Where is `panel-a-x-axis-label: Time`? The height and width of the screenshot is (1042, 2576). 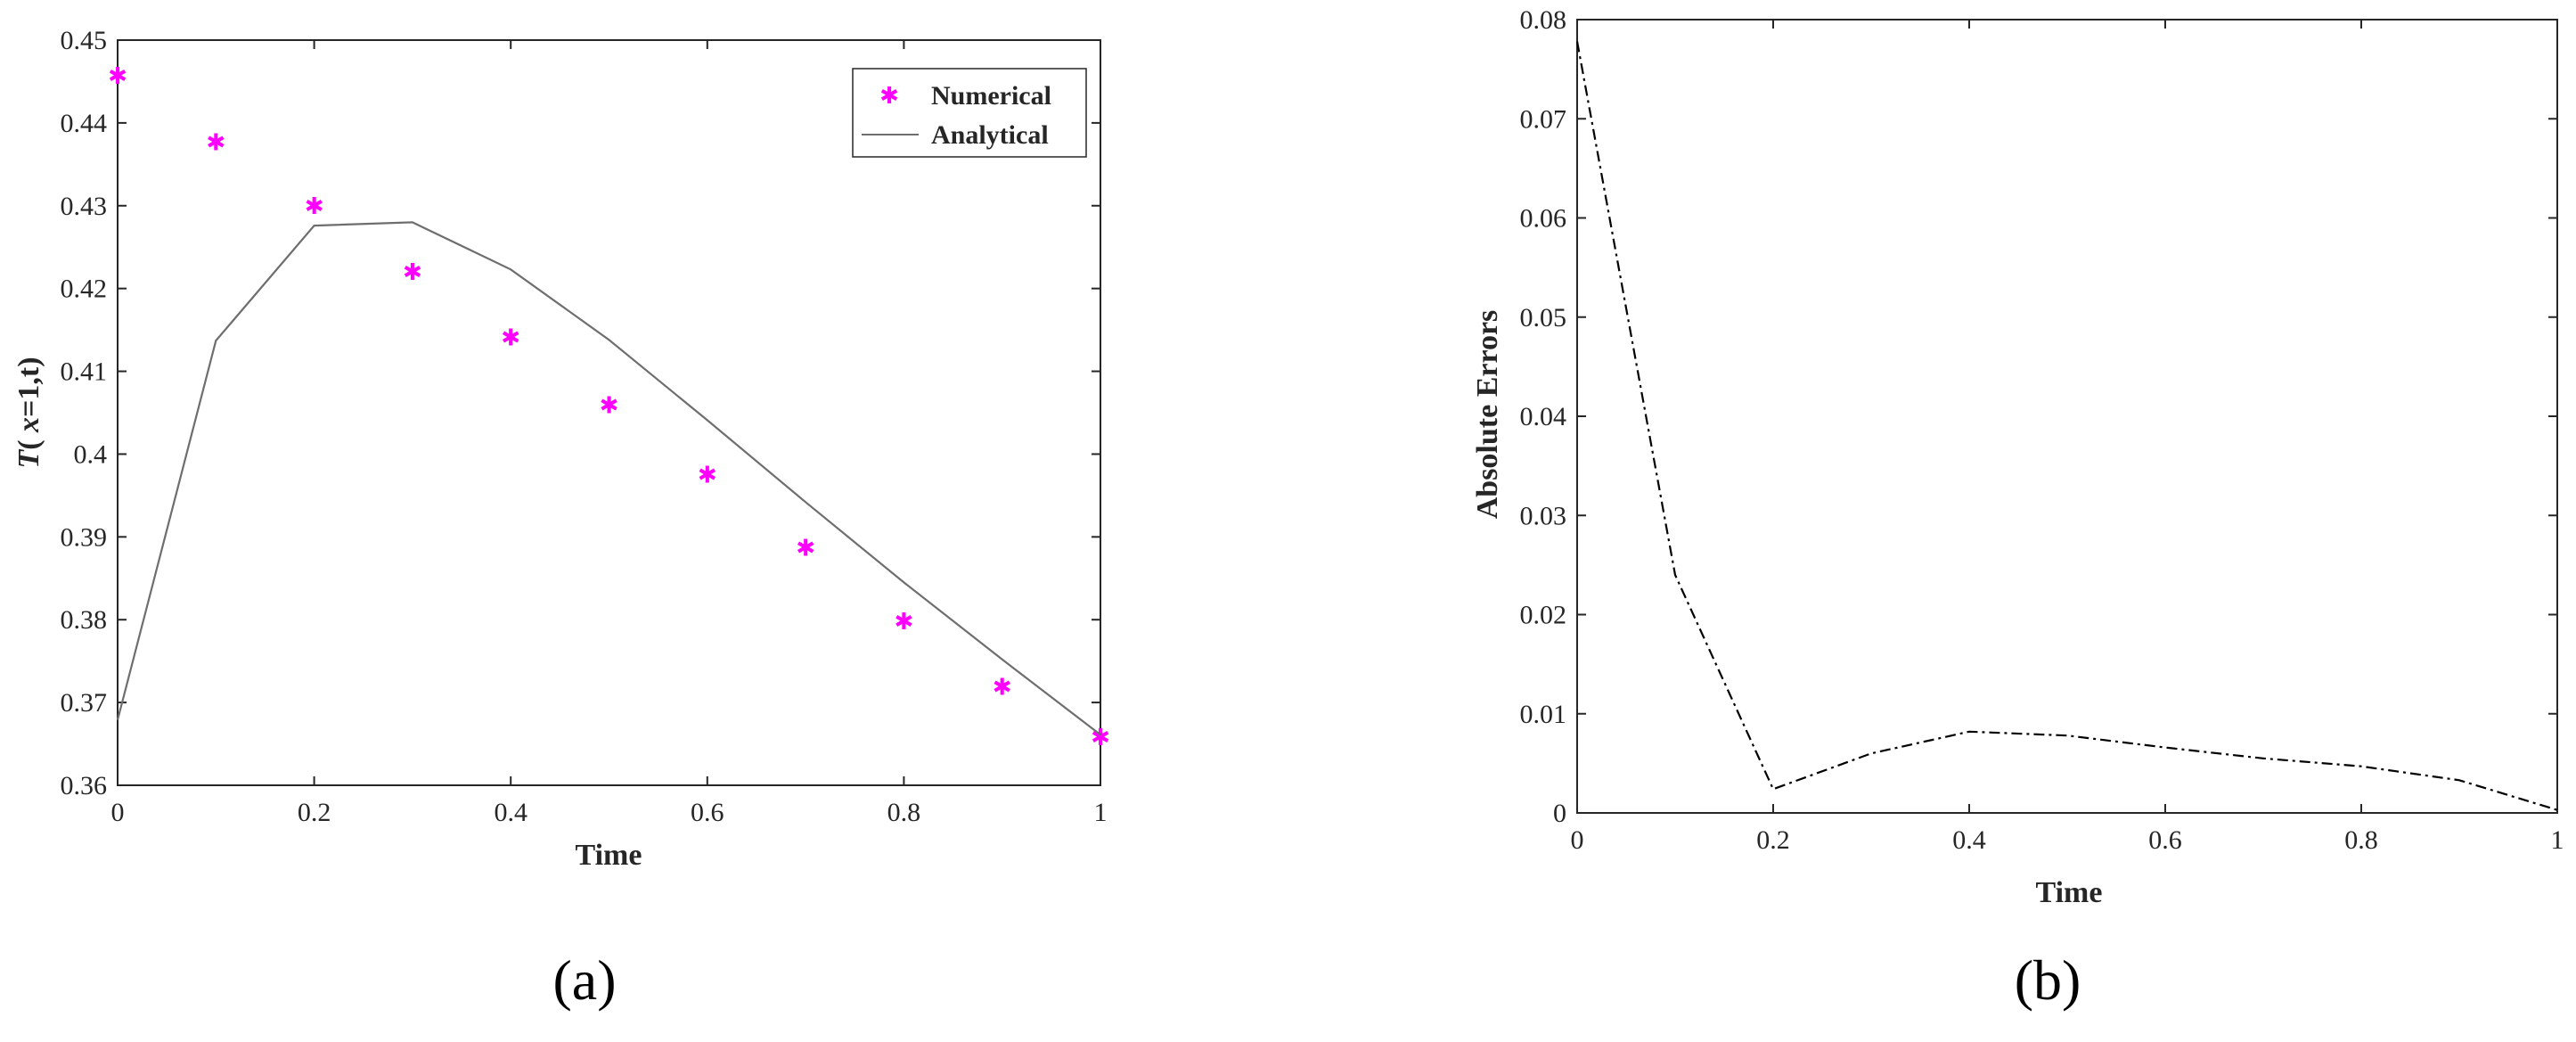
panel-a-x-axis-label: Time is located at coordinates (609, 855).